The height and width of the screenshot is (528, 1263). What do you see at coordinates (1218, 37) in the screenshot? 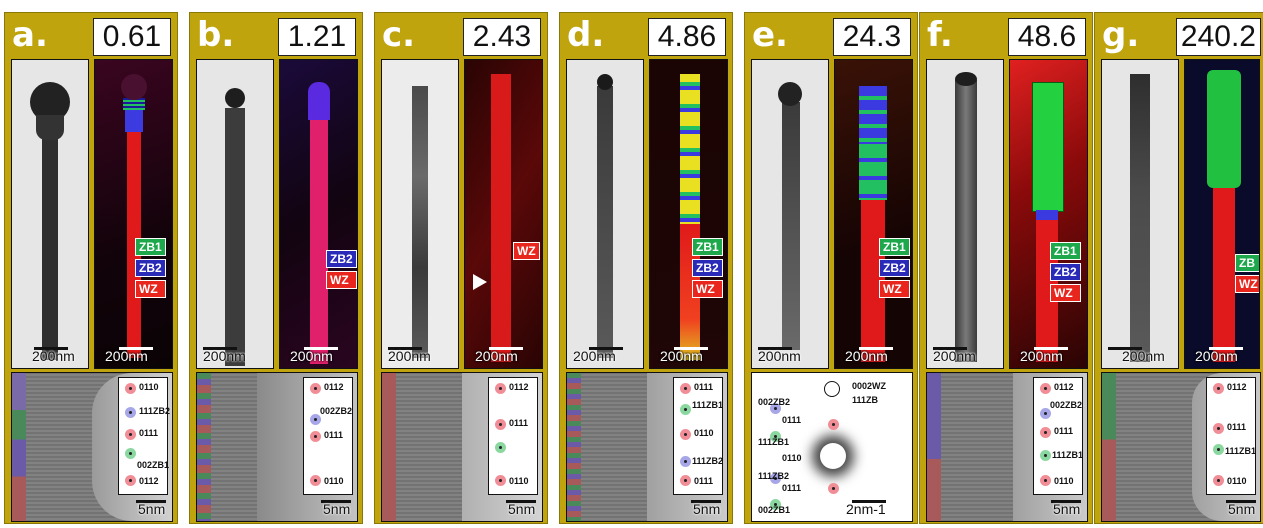
I see `panel-value: 240.2` at bounding box center [1218, 37].